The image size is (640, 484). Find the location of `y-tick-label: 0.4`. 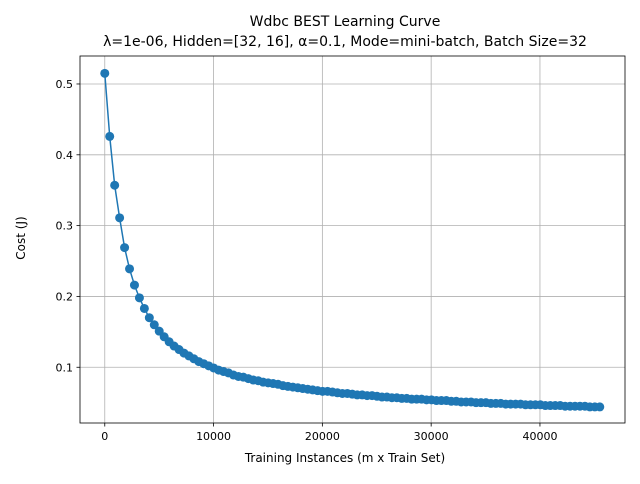

y-tick-label: 0.4 is located at coordinates (65, 155).